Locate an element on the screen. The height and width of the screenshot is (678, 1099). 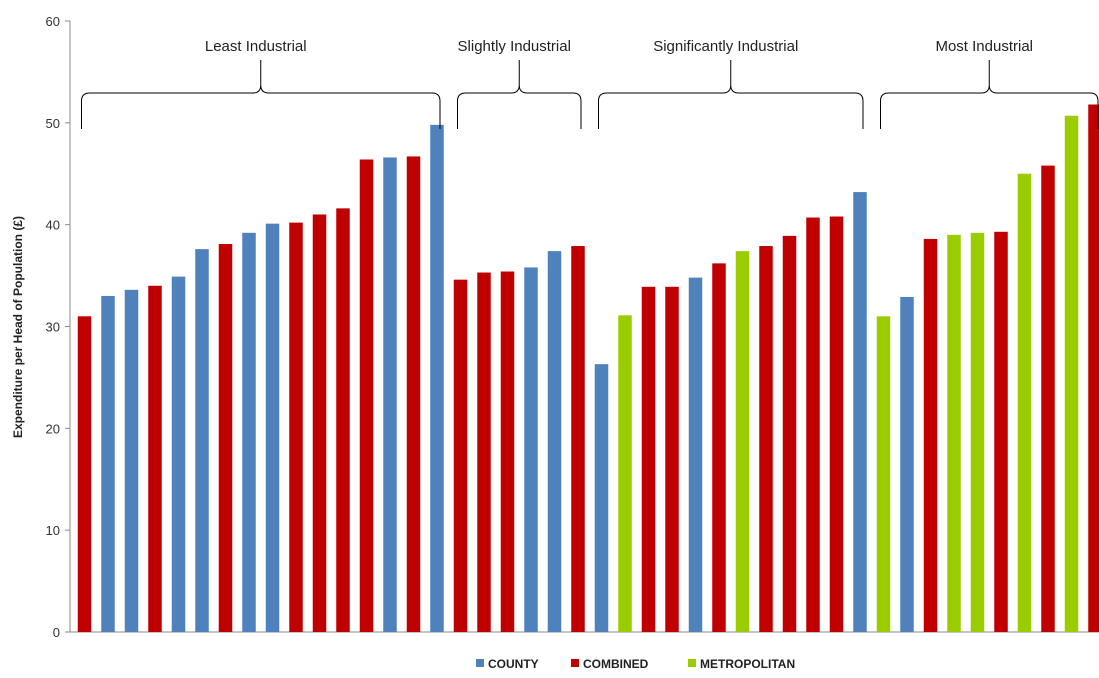
y-tick-label: 50 is located at coordinates (53, 123).